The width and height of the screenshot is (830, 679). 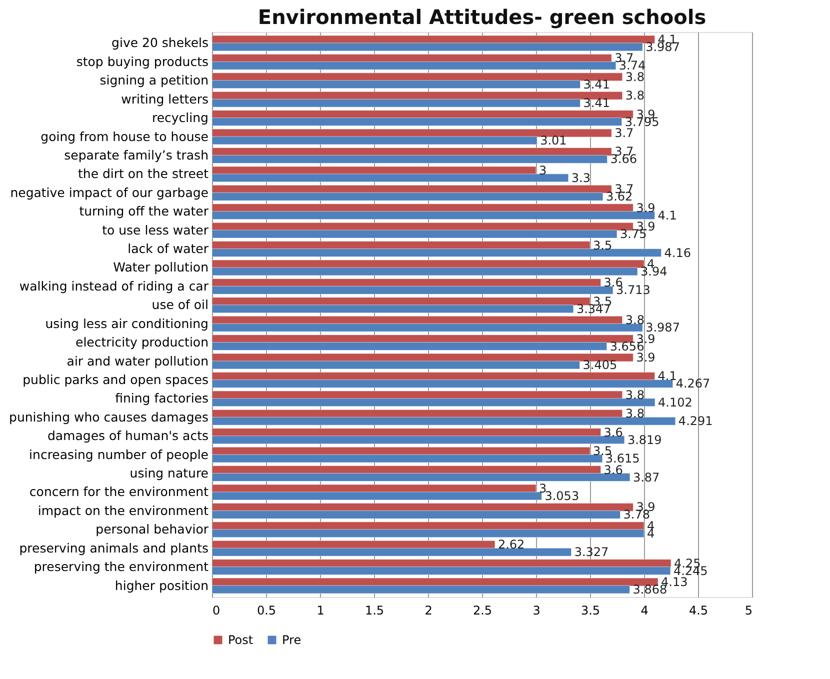 What do you see at coordinates (119, 492) in the screenshot?
I see `y-tick-label: concern for the environment` at bounding box center [119, 492].